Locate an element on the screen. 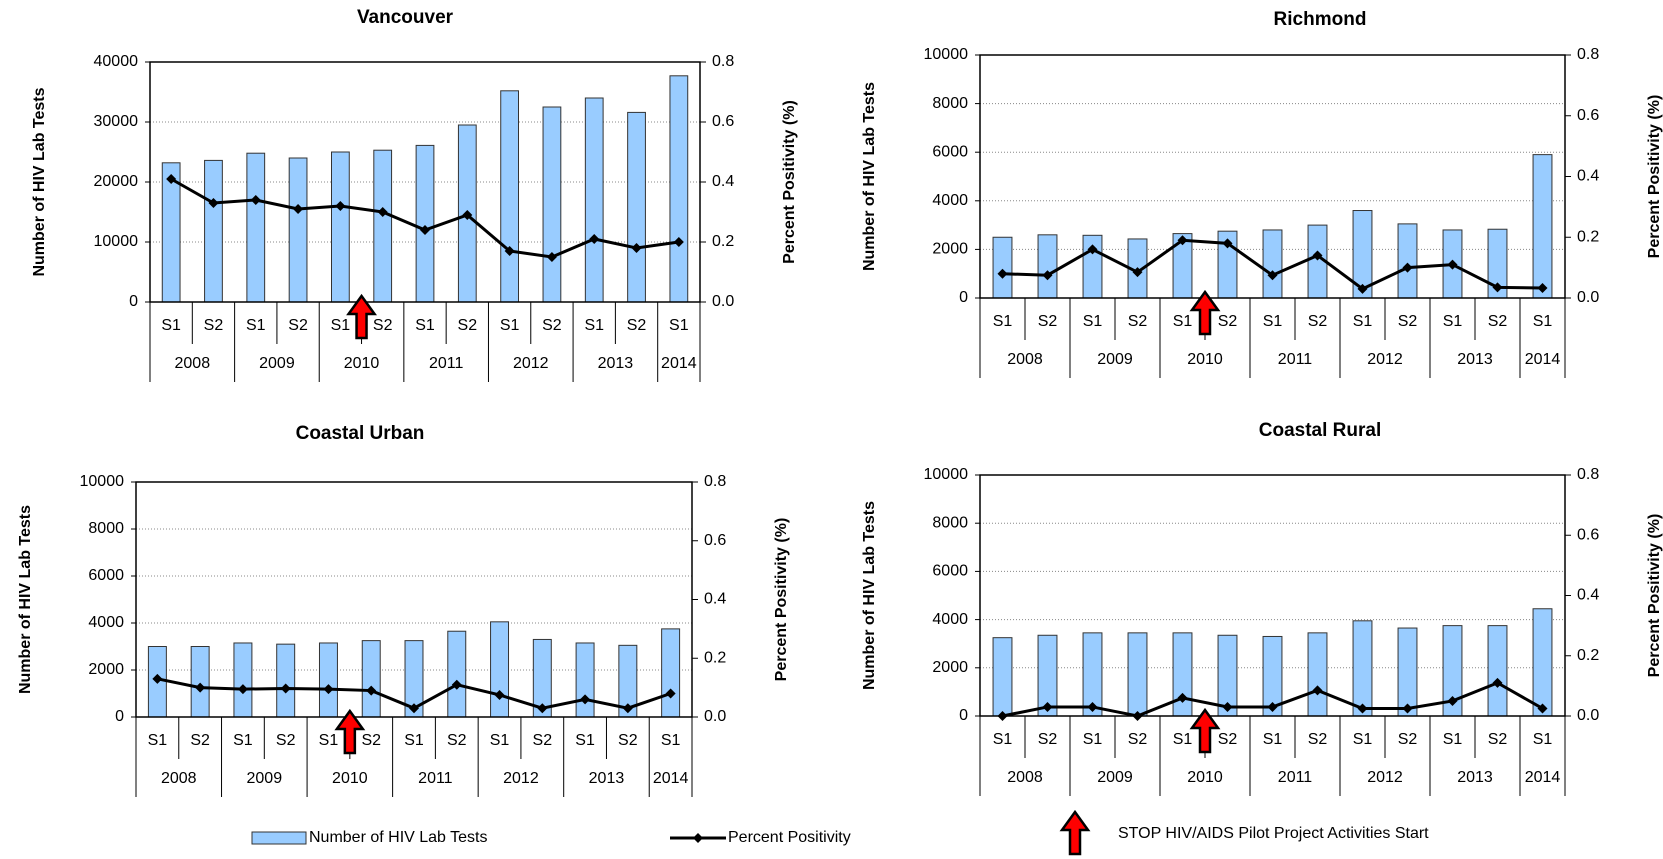 This screenshot has width=1663, height=859. y2-tick-label: 0.8 is located at coordinates (715, 481).